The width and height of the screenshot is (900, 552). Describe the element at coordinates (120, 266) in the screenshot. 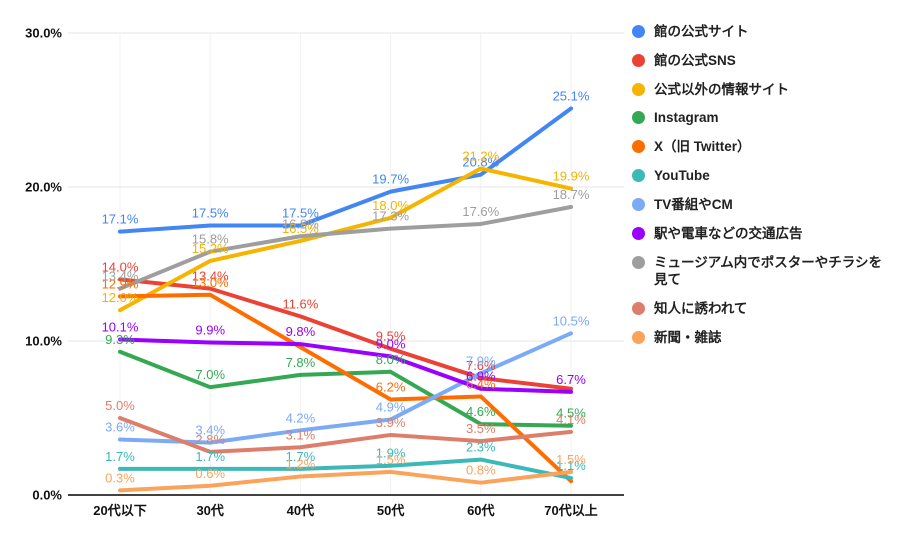

I see `data-label: 14.0%` at that location.